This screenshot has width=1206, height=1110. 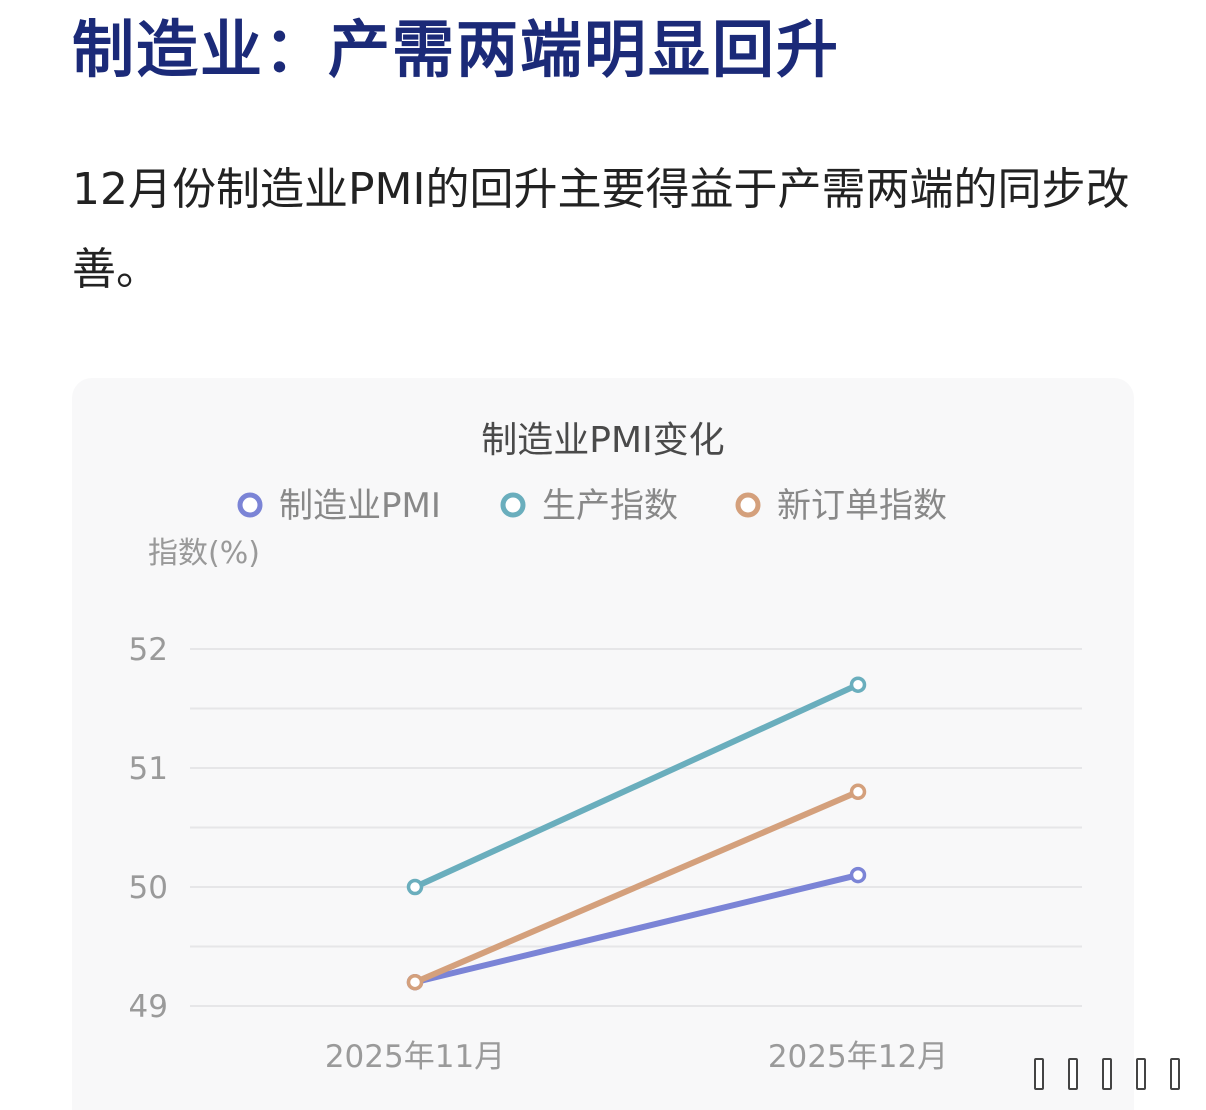 What do you see at coordinates (360, 506) in the screenshot?
I see `legend-label: 制造业PMI` at bounding box center [360, 506].